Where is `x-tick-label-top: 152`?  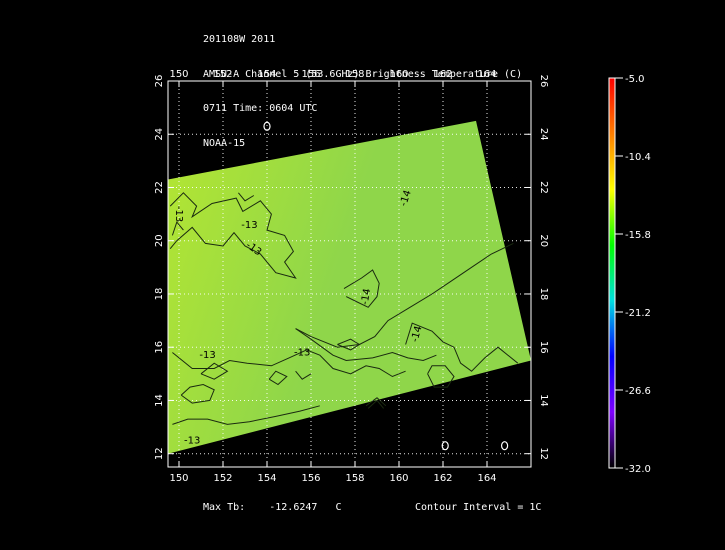 x-tick-label-top: 152 is located at coordinates (222, 74).